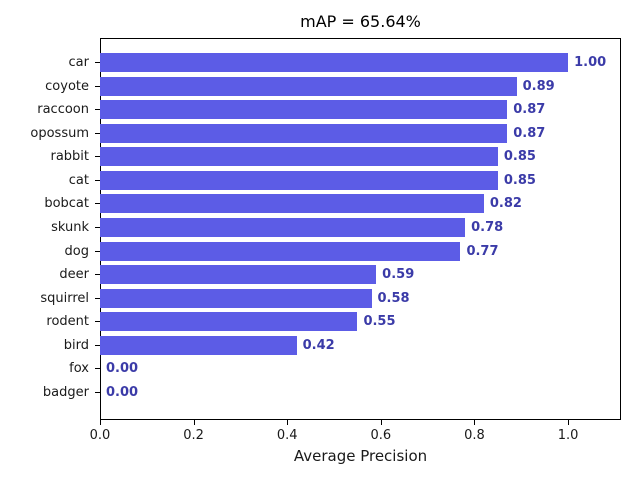  What do you see at coordinates (360, 275) in the screenshot?
I see `bar-zone: 0.59` at bounding box center [360, 275].